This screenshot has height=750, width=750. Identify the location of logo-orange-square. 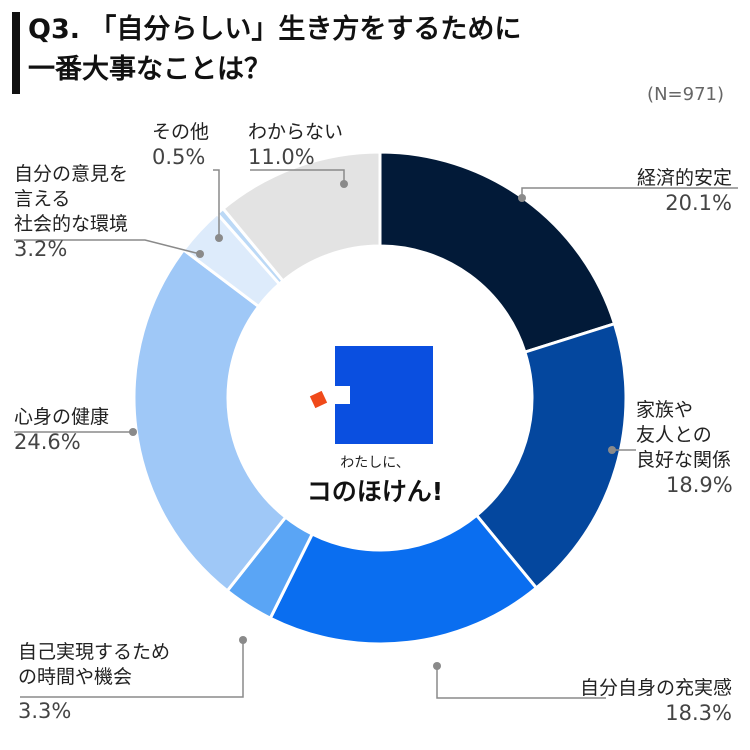
(318, 399).